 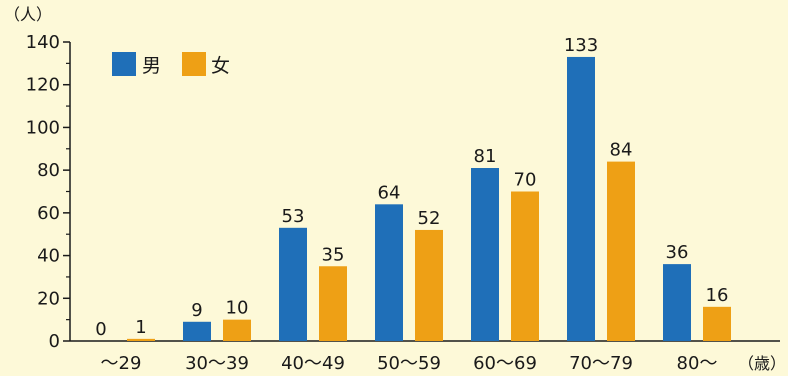 What do you see at coordinates (48, 192) in the screenshot?
I see `y-axis: 0 20 40 60 80 100 120 140` at bounding box center [48, 192].